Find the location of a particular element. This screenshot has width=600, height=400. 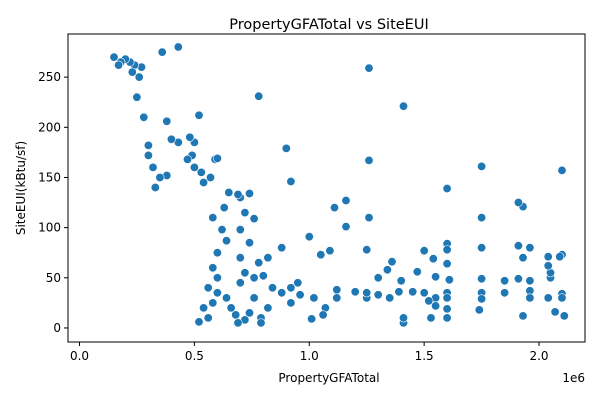

y-tick-label: 0 is located at coordinates (57, 328).